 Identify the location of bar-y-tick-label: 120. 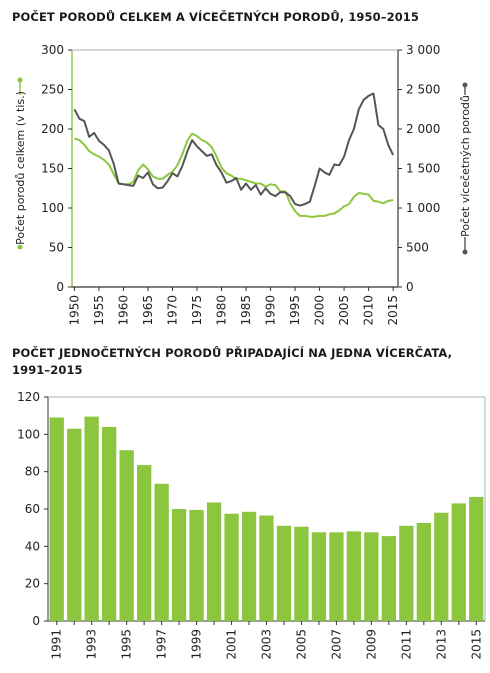
(28, 397).